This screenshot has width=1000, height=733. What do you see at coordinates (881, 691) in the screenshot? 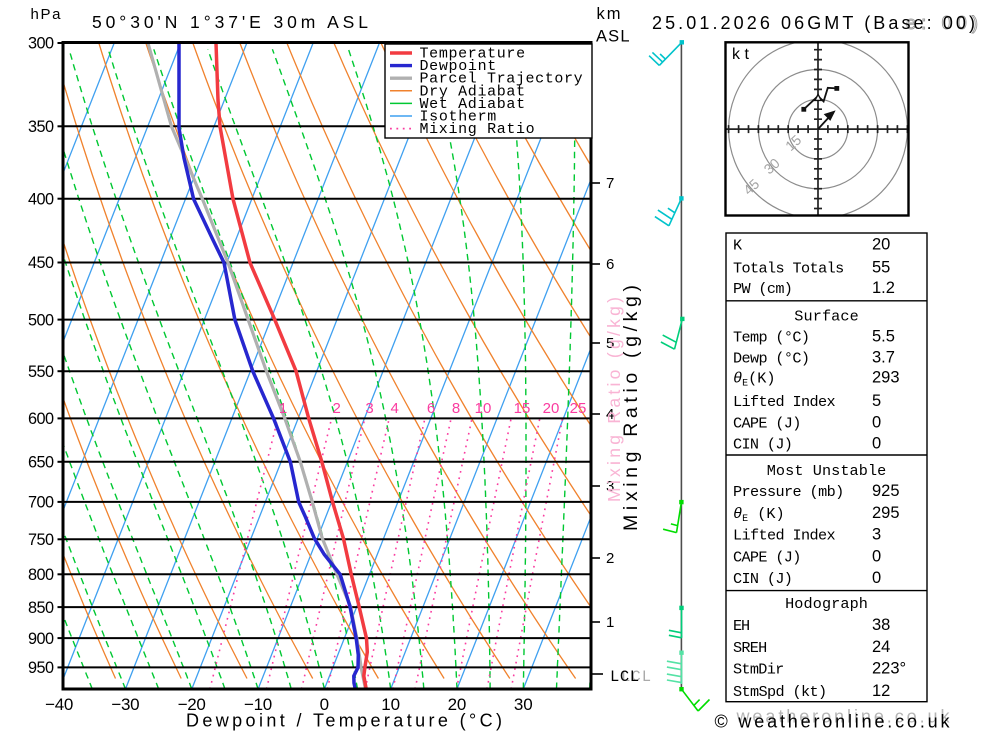
I see `svg-text: 12` at bounding box center [881, 691].